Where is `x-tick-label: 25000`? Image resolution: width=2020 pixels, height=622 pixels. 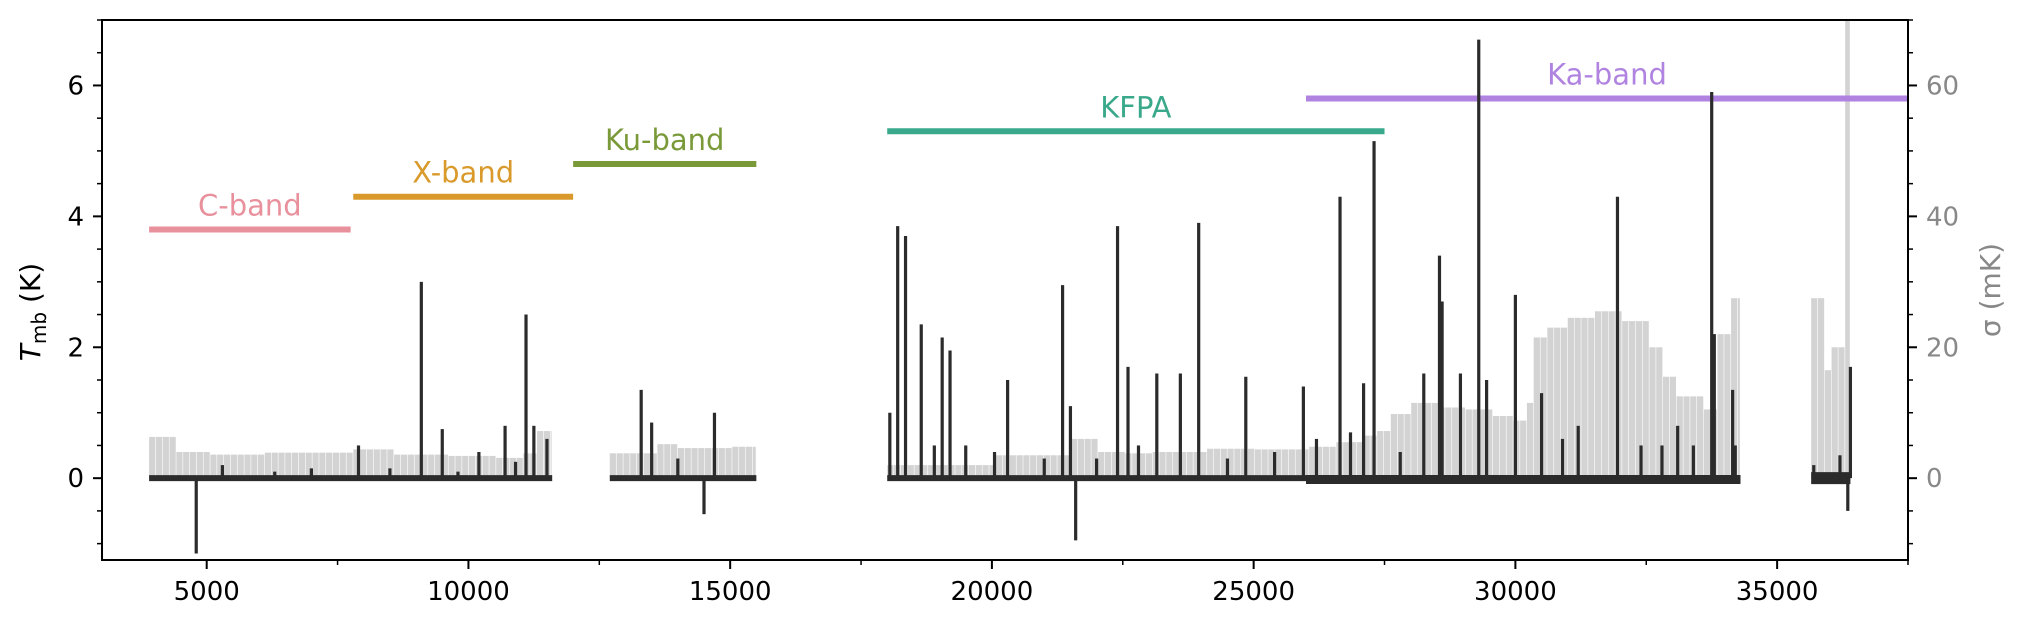
x-tick-label: 25000 is located at coordinates (1253, 592).